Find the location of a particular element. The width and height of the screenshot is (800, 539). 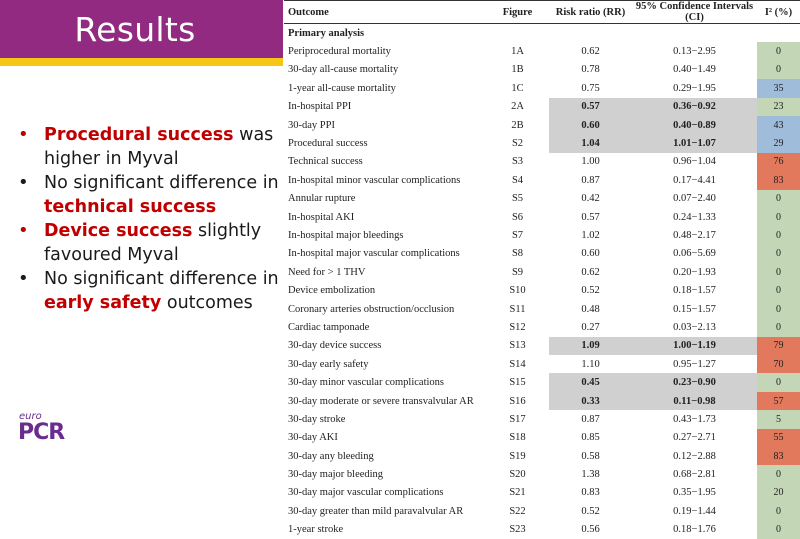

figure-cell: S5 is located at coordinates (517, 199).